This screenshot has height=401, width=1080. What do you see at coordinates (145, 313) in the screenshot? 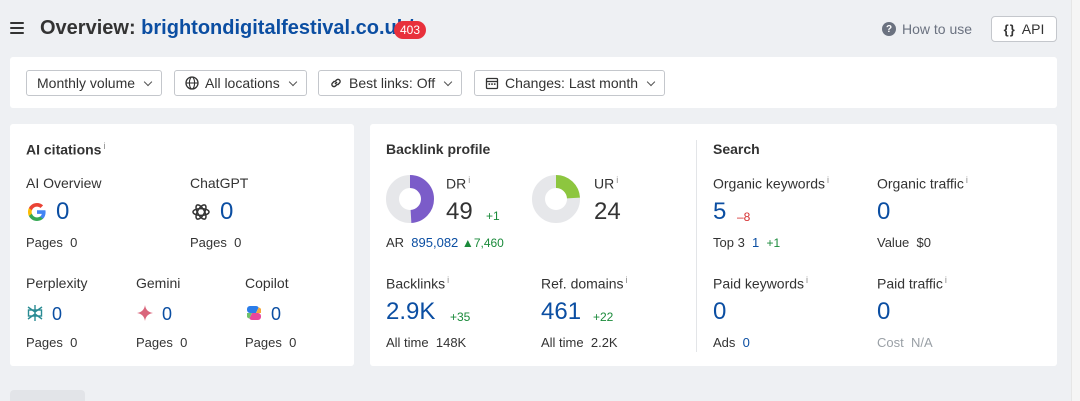
I see `gemini-icon` at bounding box center [145, 313].